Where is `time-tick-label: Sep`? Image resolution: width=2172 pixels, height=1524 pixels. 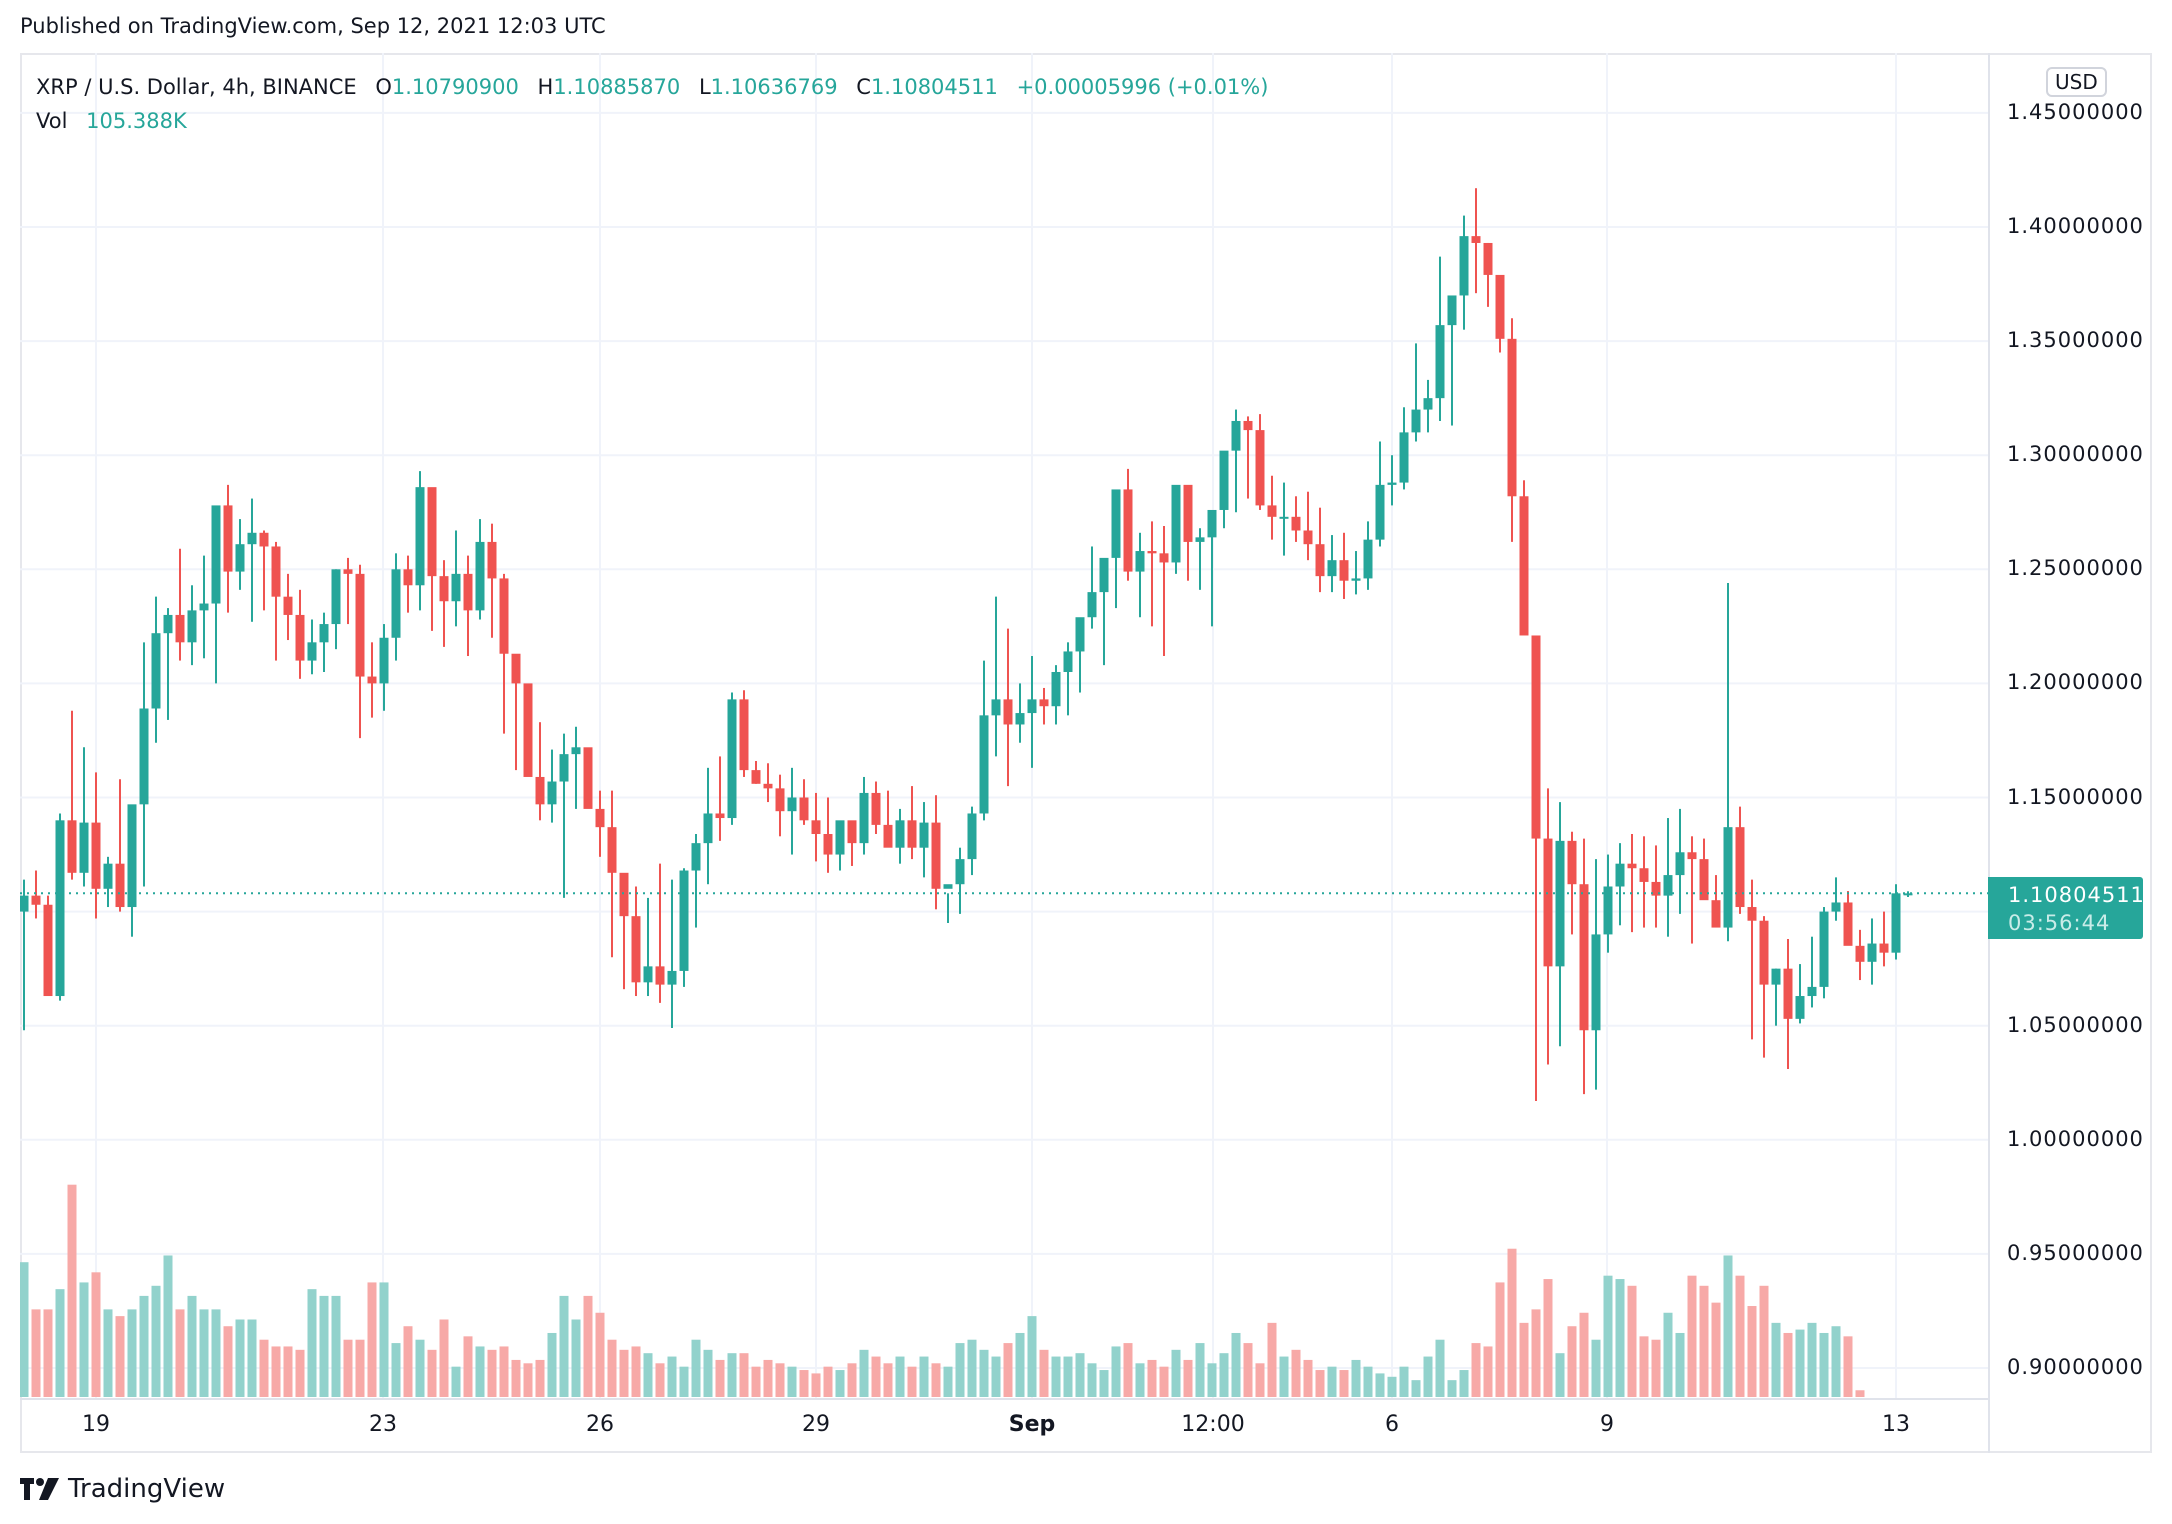 time-tick-label: Sep is located at coordinates (1032, 1424).